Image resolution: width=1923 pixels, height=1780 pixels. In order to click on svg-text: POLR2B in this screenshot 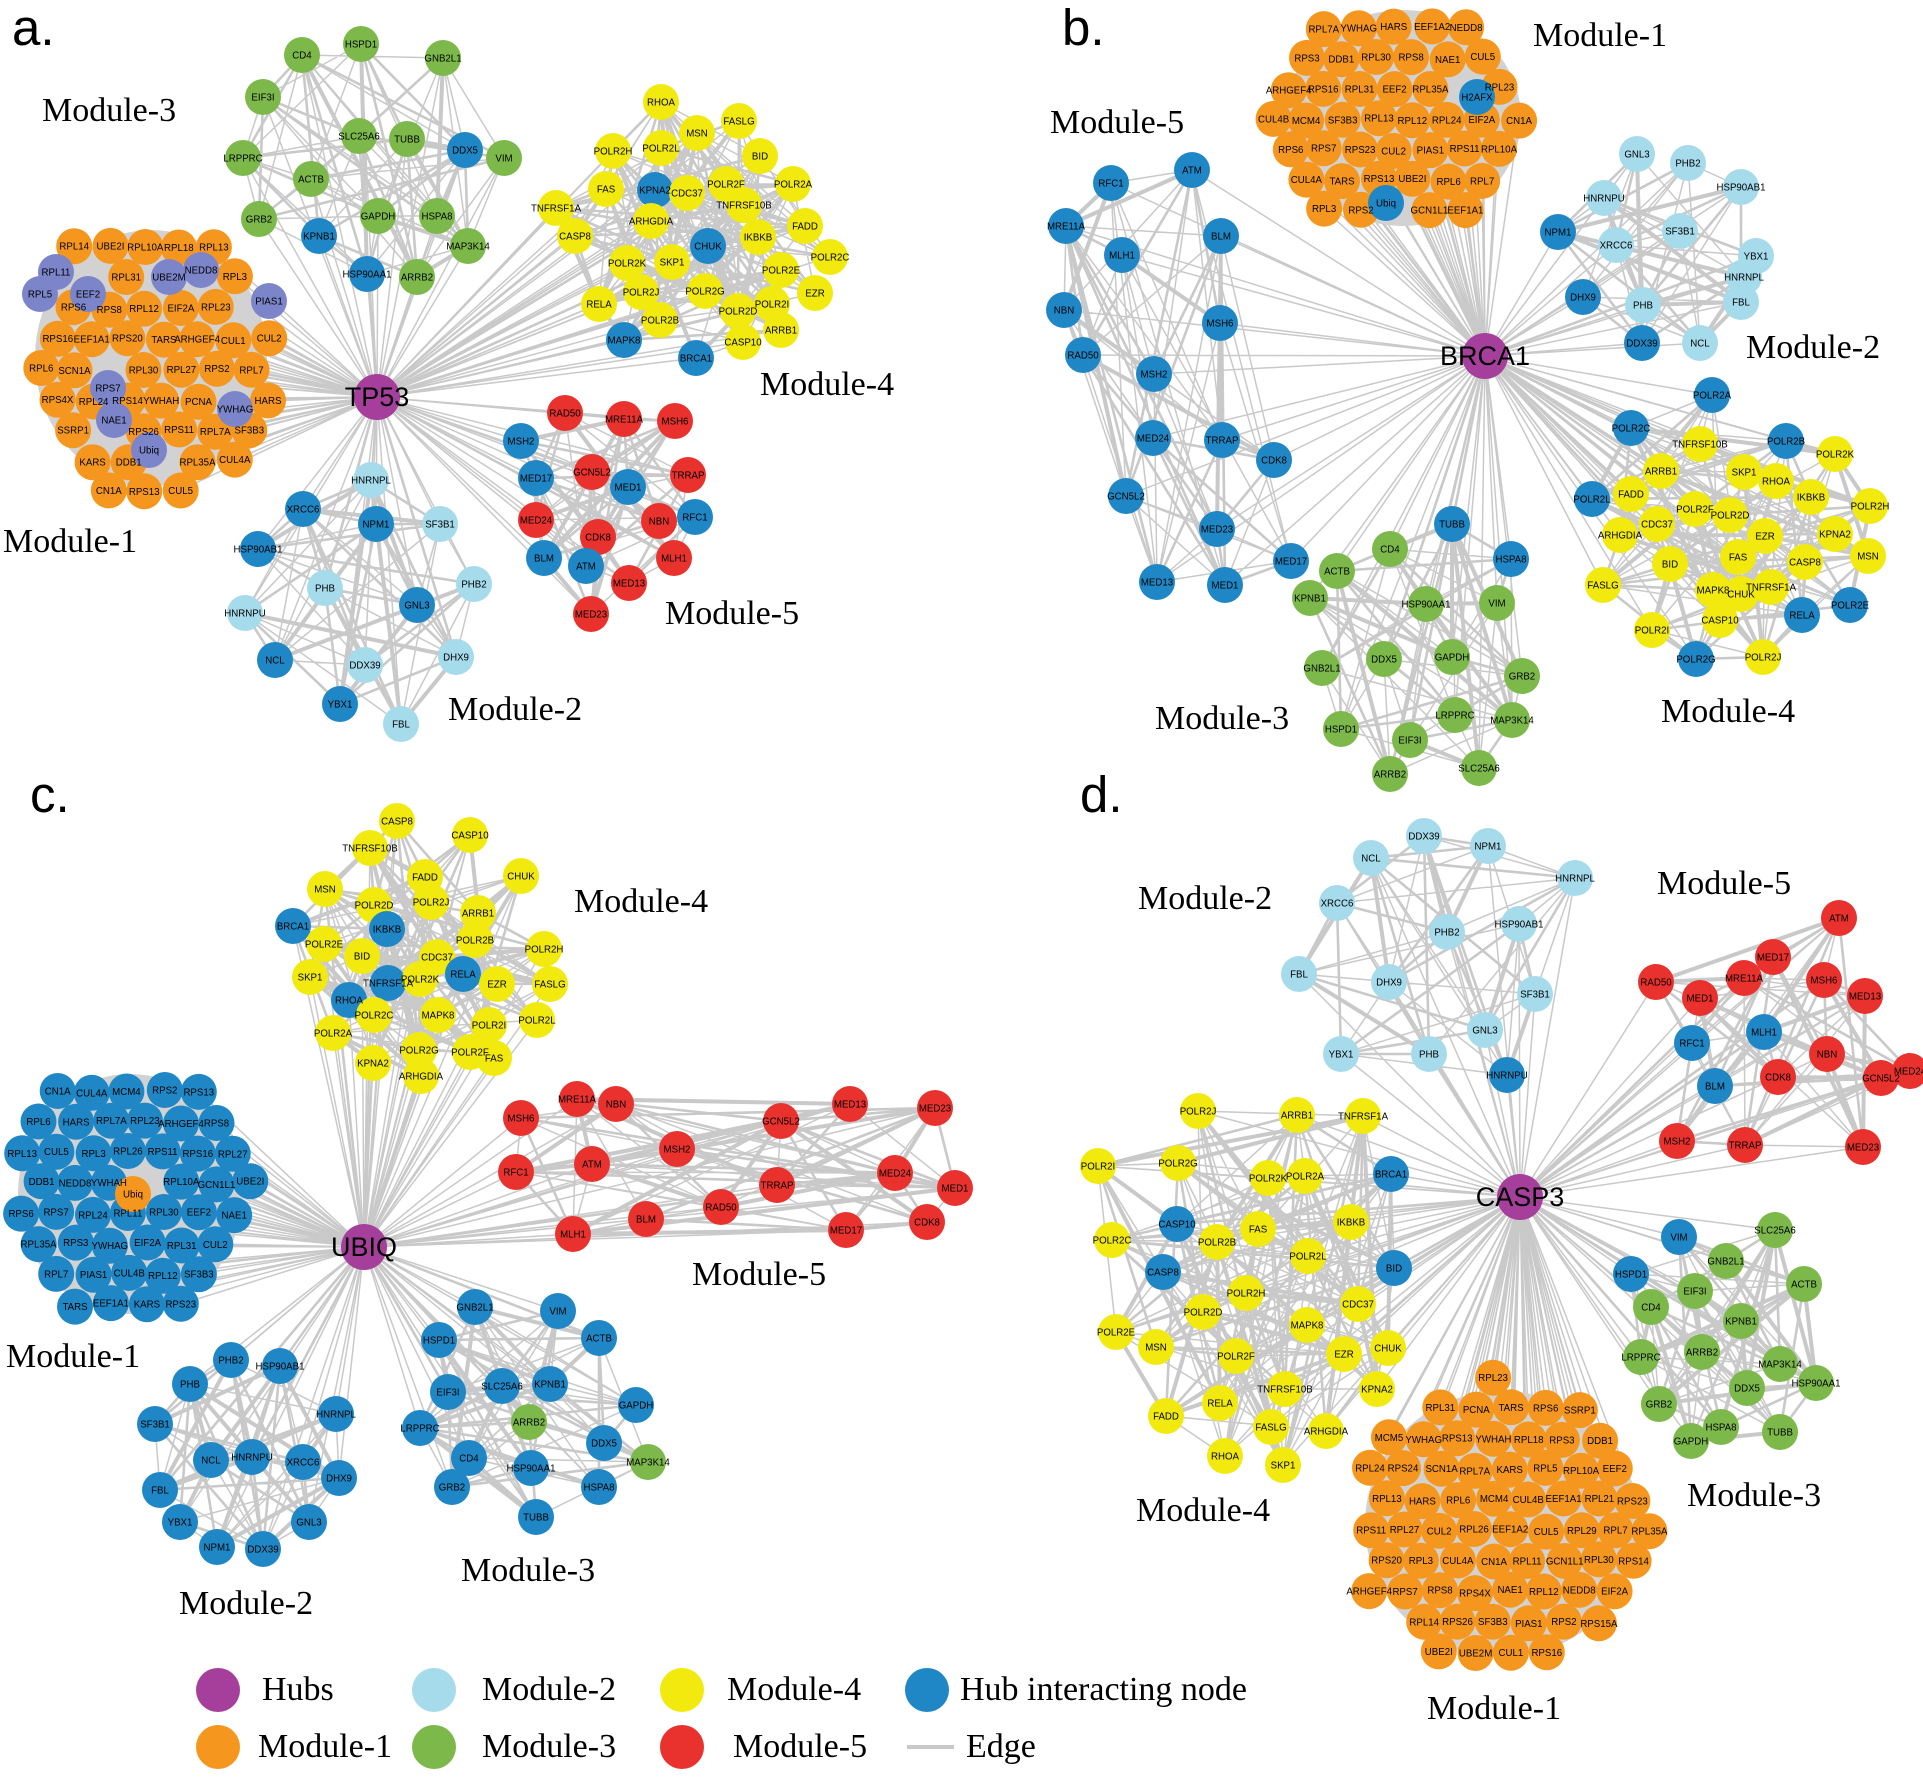, I will do `click(1786, 442)`.